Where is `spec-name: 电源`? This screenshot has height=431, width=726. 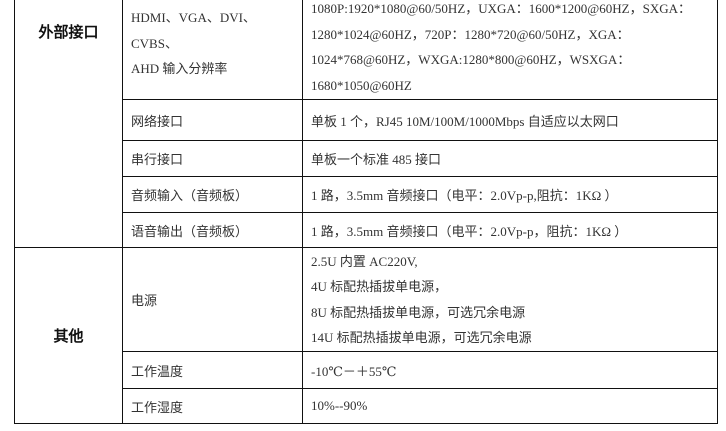 spec-name: 电源 is located at coordinates (212, 299).